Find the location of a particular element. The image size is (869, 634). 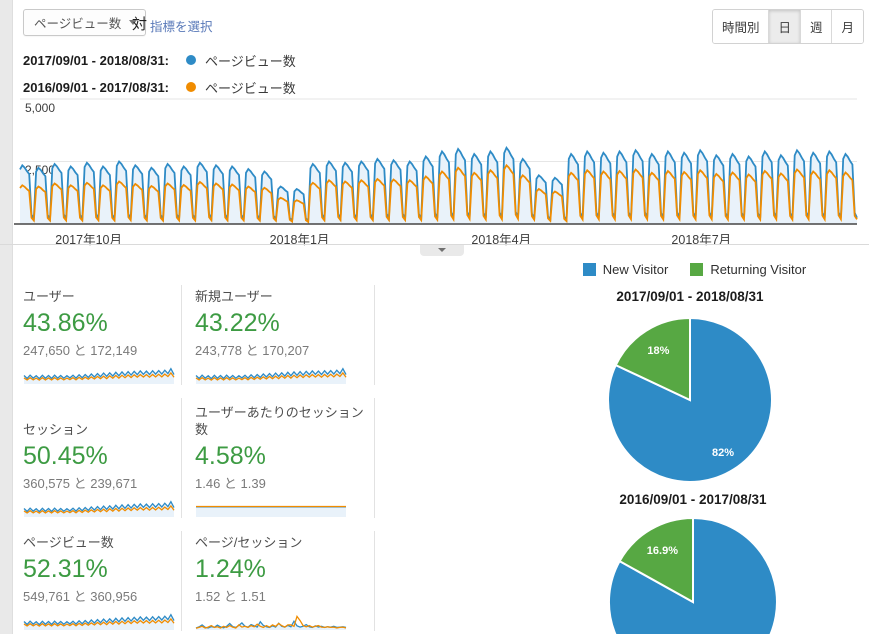

pie-slice-label: 18% is located at coordinates (658, 351).